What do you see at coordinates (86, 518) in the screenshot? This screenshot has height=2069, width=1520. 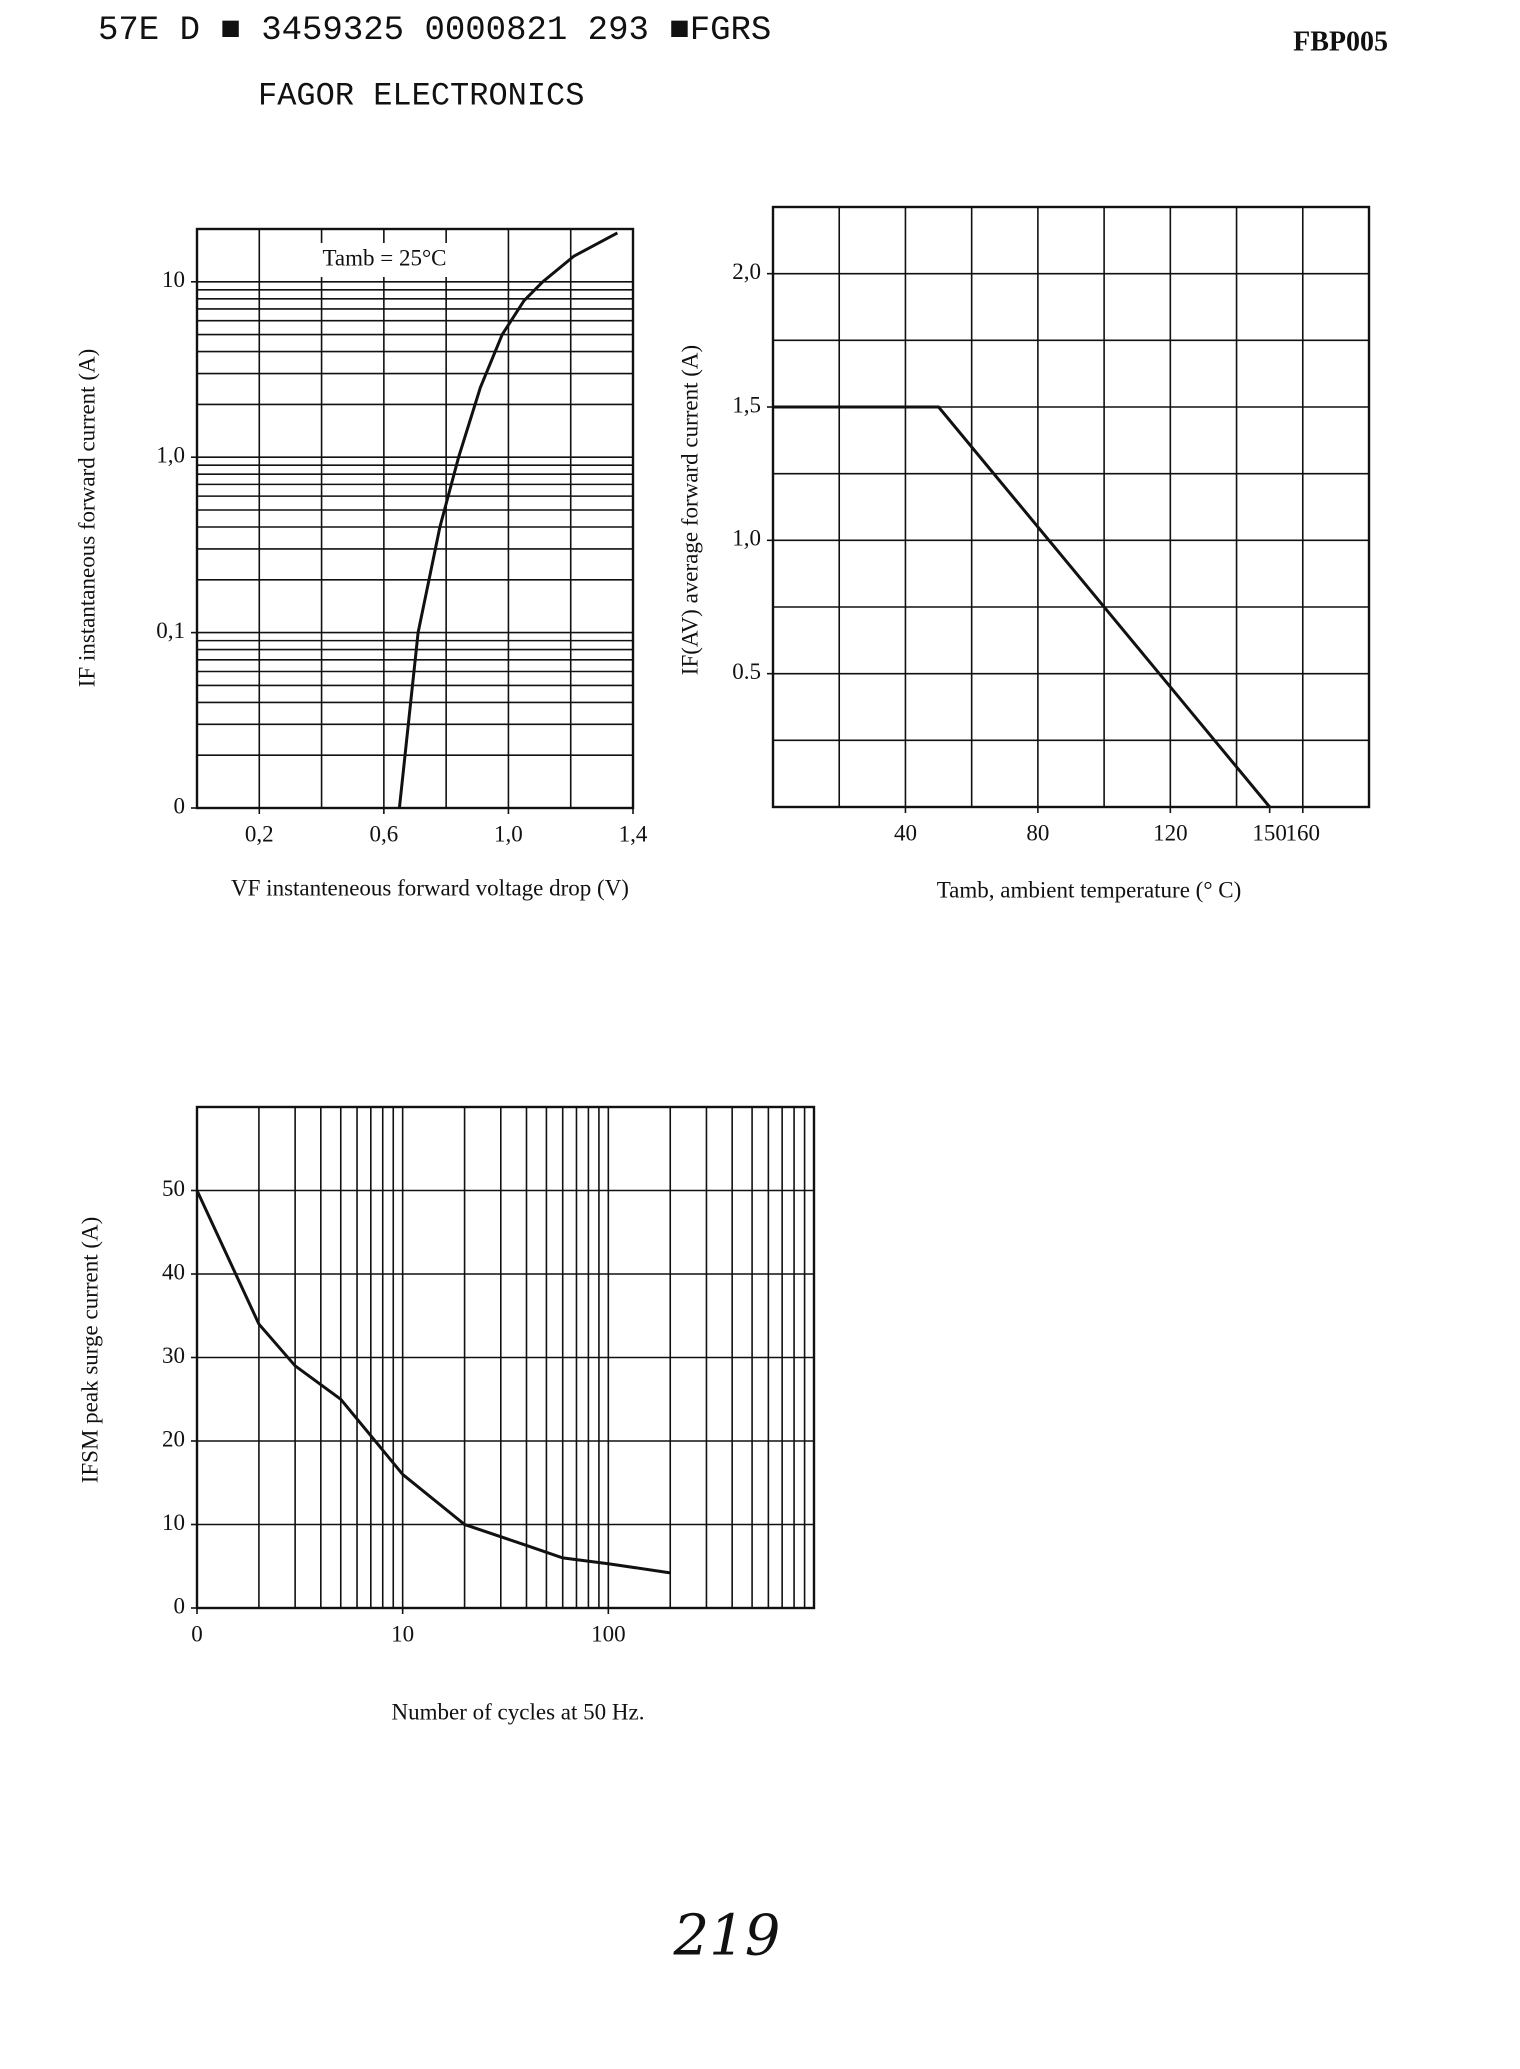 I see `y-axis-label: IF instantaneous forward current (A)` at bounding box center [86, 518].